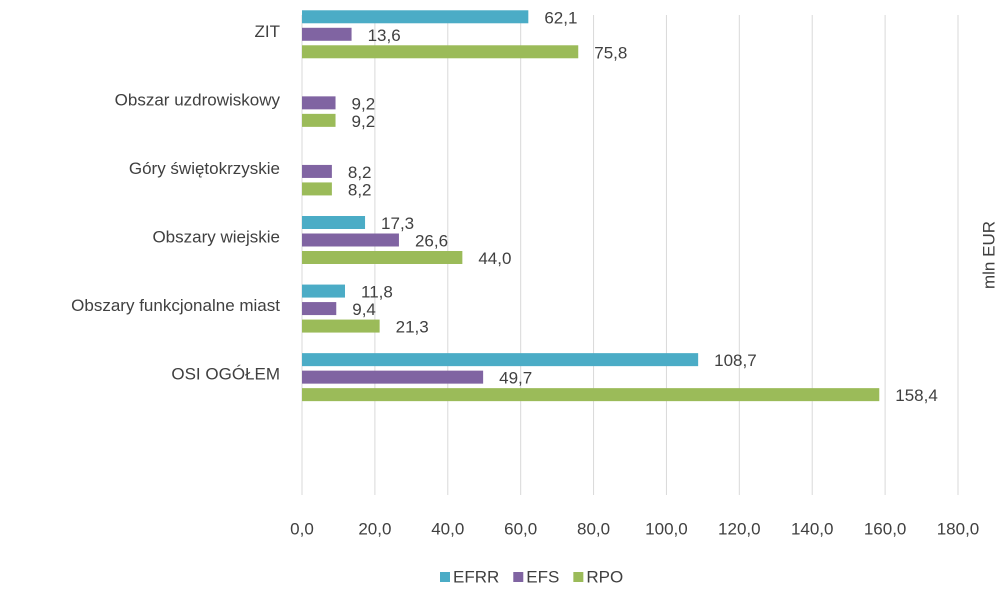 The image size is (1000, 590). I want to click on y-tick-label: OSI OGÓŁEM, so click(225, 374).